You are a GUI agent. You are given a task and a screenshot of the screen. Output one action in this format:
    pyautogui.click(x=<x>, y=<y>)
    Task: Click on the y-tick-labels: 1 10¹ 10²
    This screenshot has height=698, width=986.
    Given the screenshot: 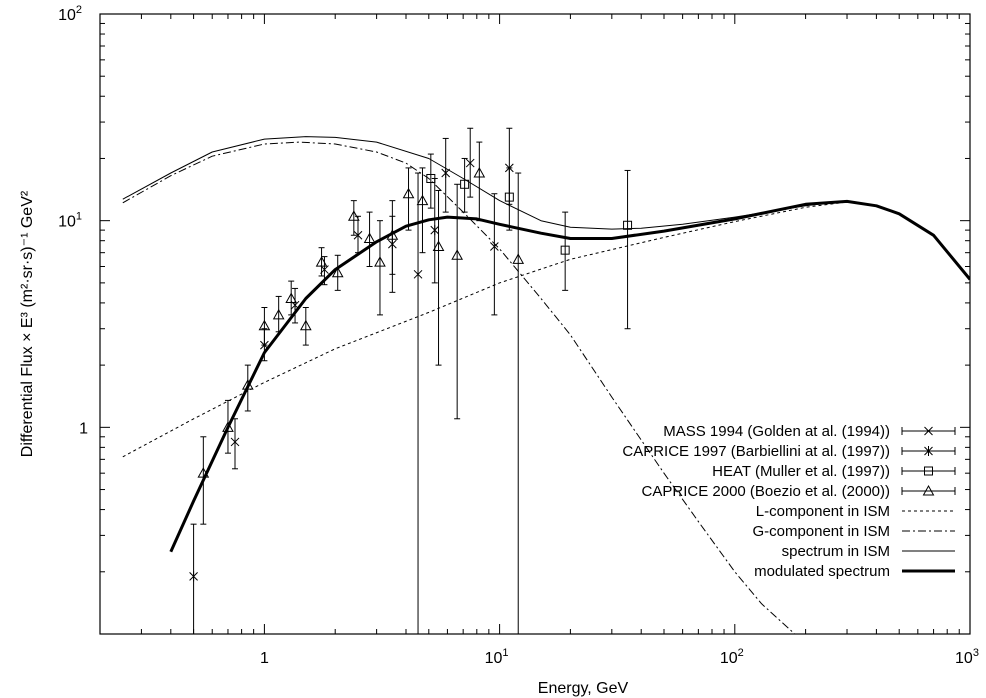 What is the action you would take?
    pyautogui.click(x=73, y=220)
    